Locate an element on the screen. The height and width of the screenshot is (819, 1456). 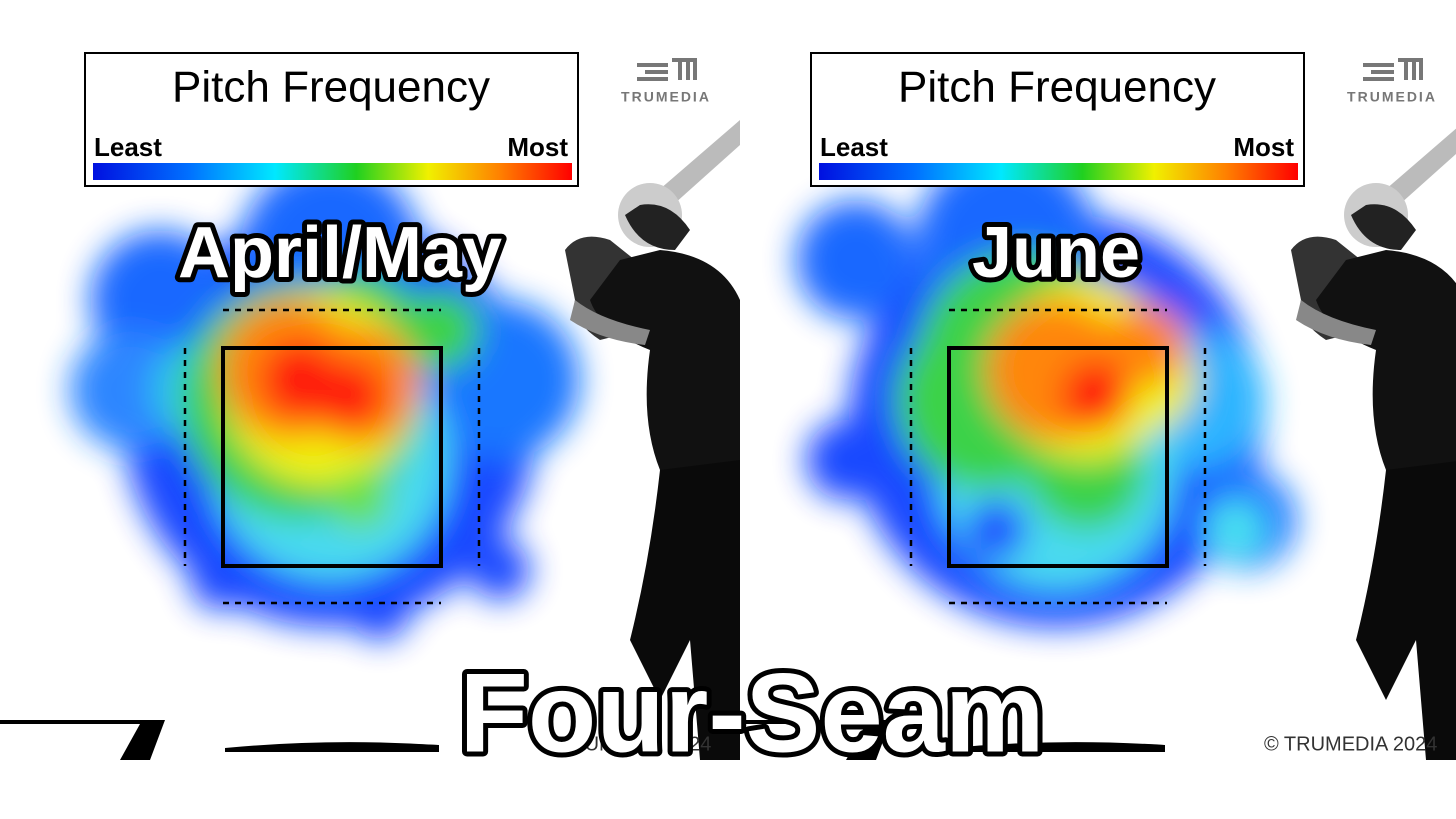
panel-label: June is located at coordinates (1056, 253).